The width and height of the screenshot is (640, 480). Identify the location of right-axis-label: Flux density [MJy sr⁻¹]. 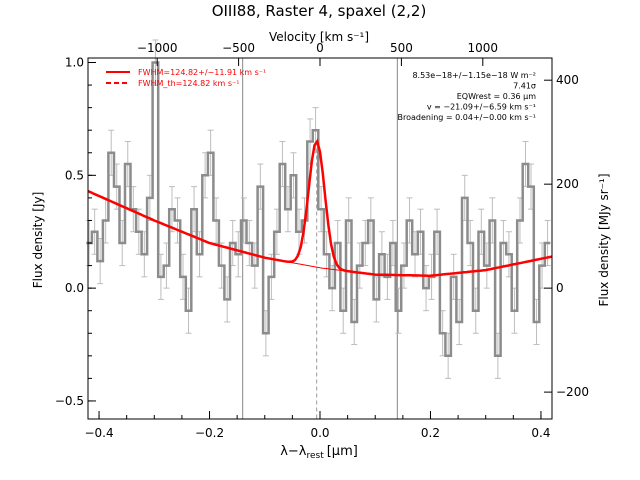
(604, 239).